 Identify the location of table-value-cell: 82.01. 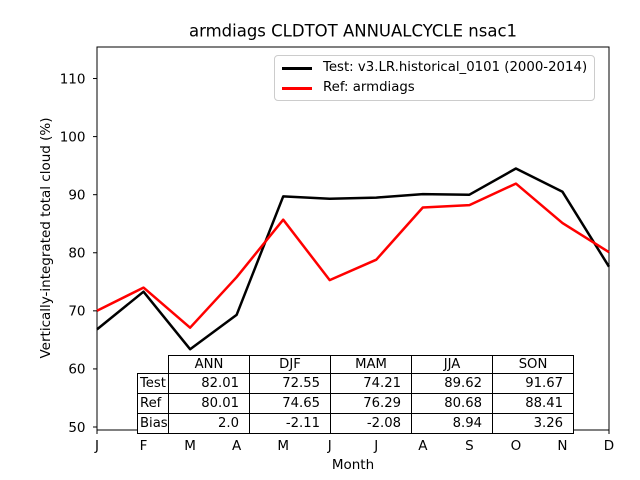
(209, 383).